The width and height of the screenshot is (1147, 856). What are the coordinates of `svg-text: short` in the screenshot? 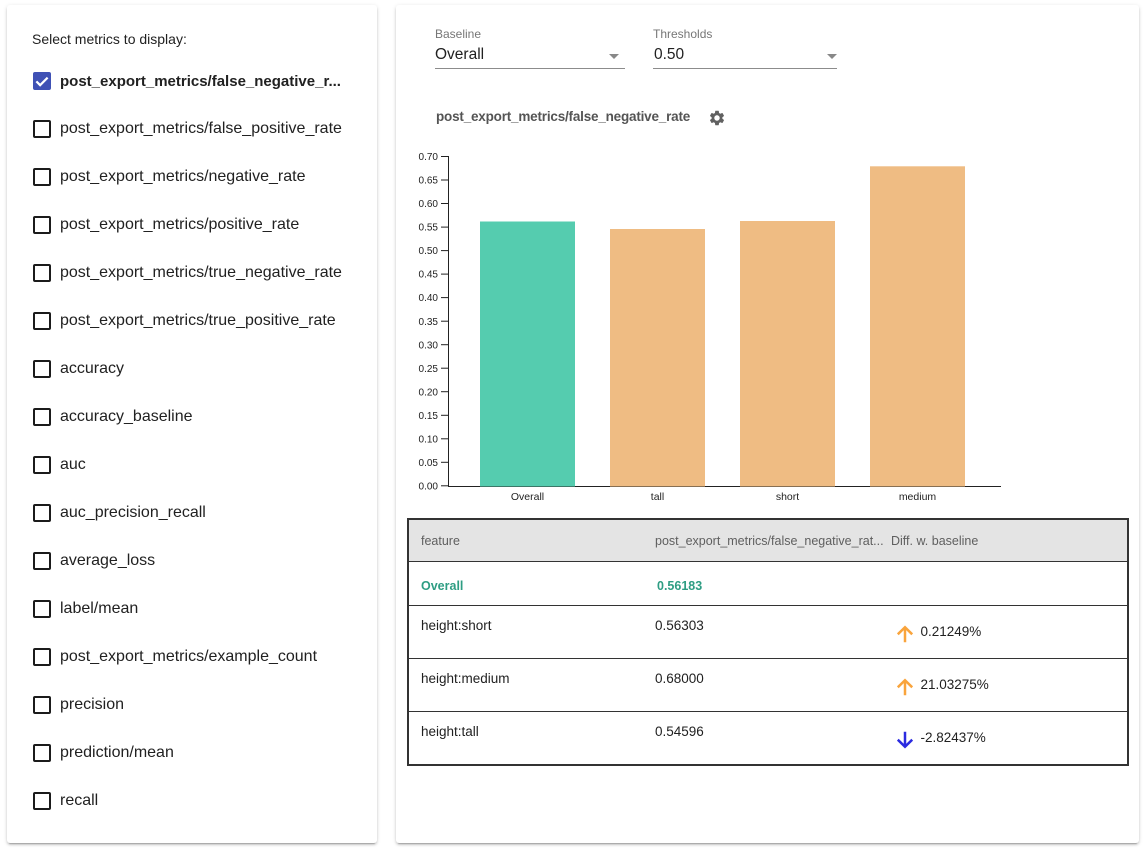 It's located at (787, 497).